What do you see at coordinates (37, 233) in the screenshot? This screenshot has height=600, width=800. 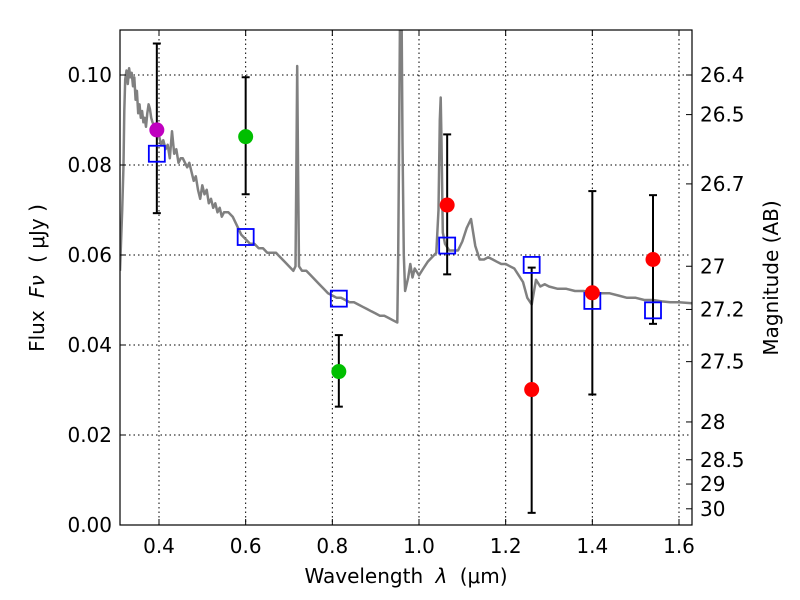 I see `y-axis-label-unit: ( μJy )` at bounding box center [37, 233].